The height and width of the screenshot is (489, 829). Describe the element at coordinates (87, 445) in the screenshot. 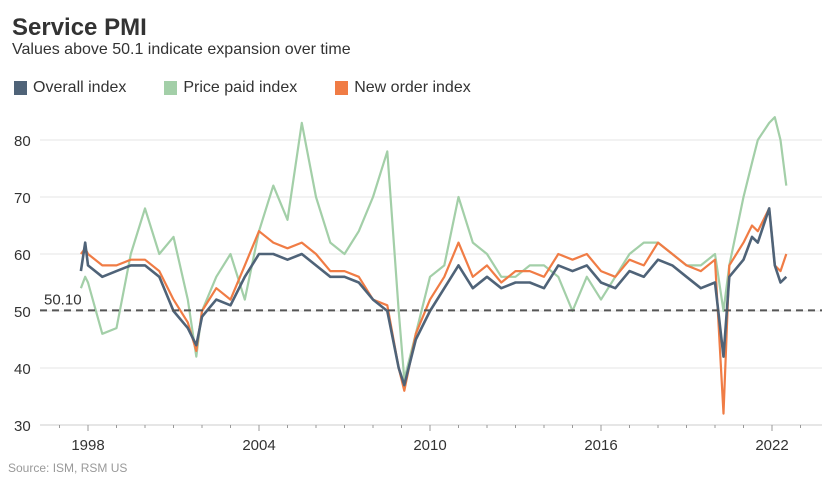

I see `x-tick-label: 1998` at that location.